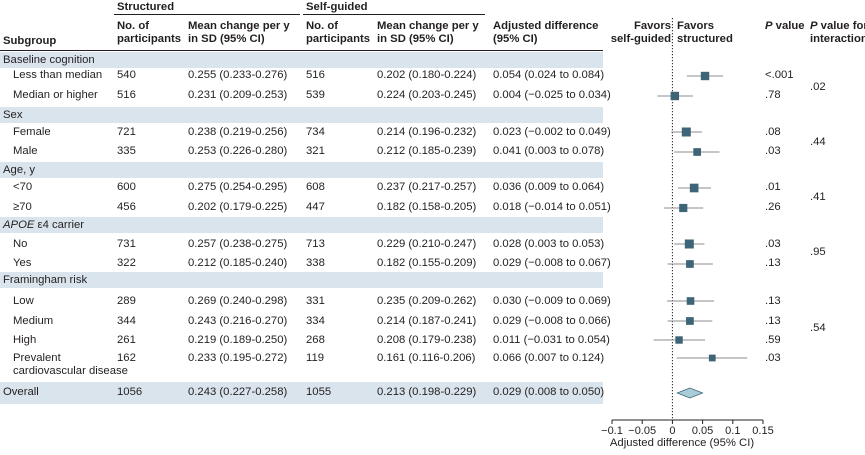  What do you see at coordinates (427, 244) in the screenshot?
I see `self-guided-mean: 0.229 (0.210-0.247)` at bounding box center [427, 244].